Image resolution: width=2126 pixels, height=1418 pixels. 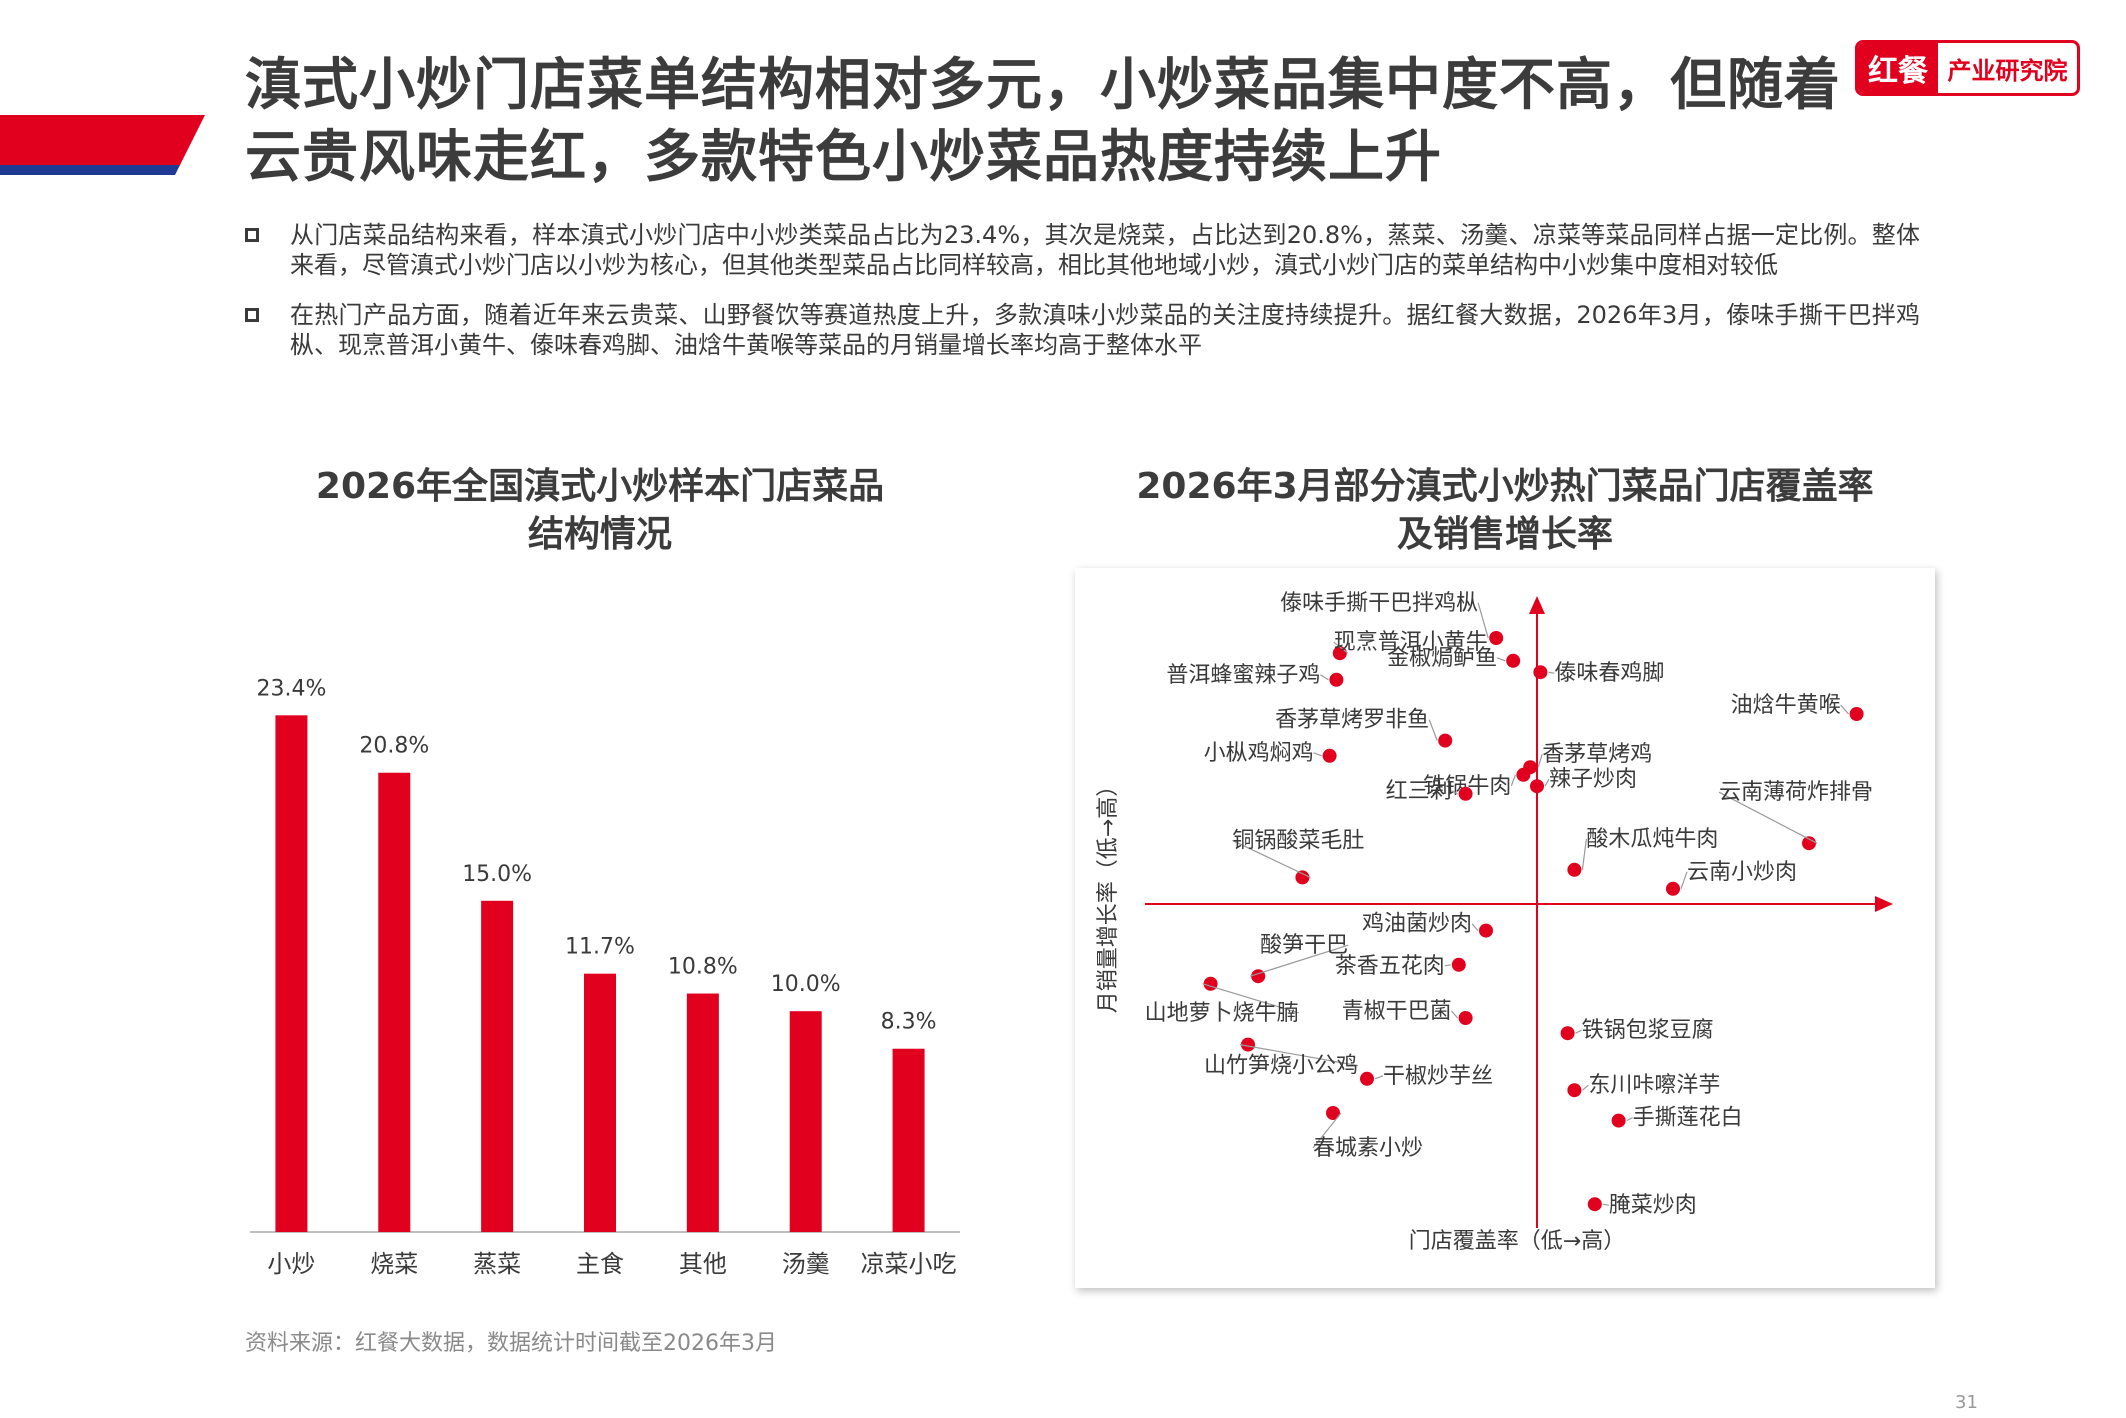 I want to click on bar-category-label: 凉菜小吃, so click(x=909, y=1264).